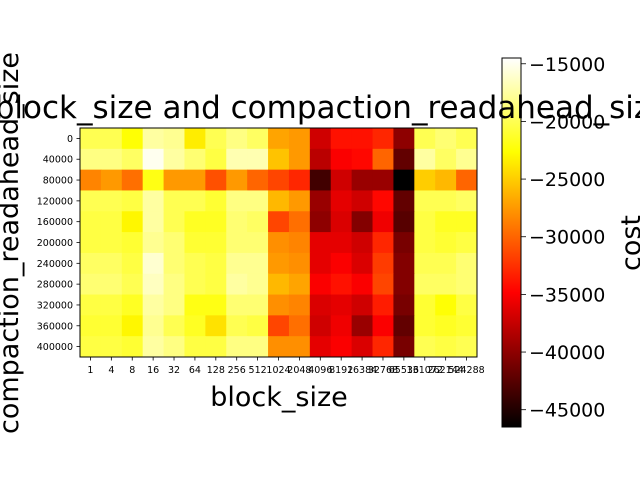 Image resolution: width=640 pixels, height=480 pixels. I want to click on x-tick-label: 2048, so click(299, 370).